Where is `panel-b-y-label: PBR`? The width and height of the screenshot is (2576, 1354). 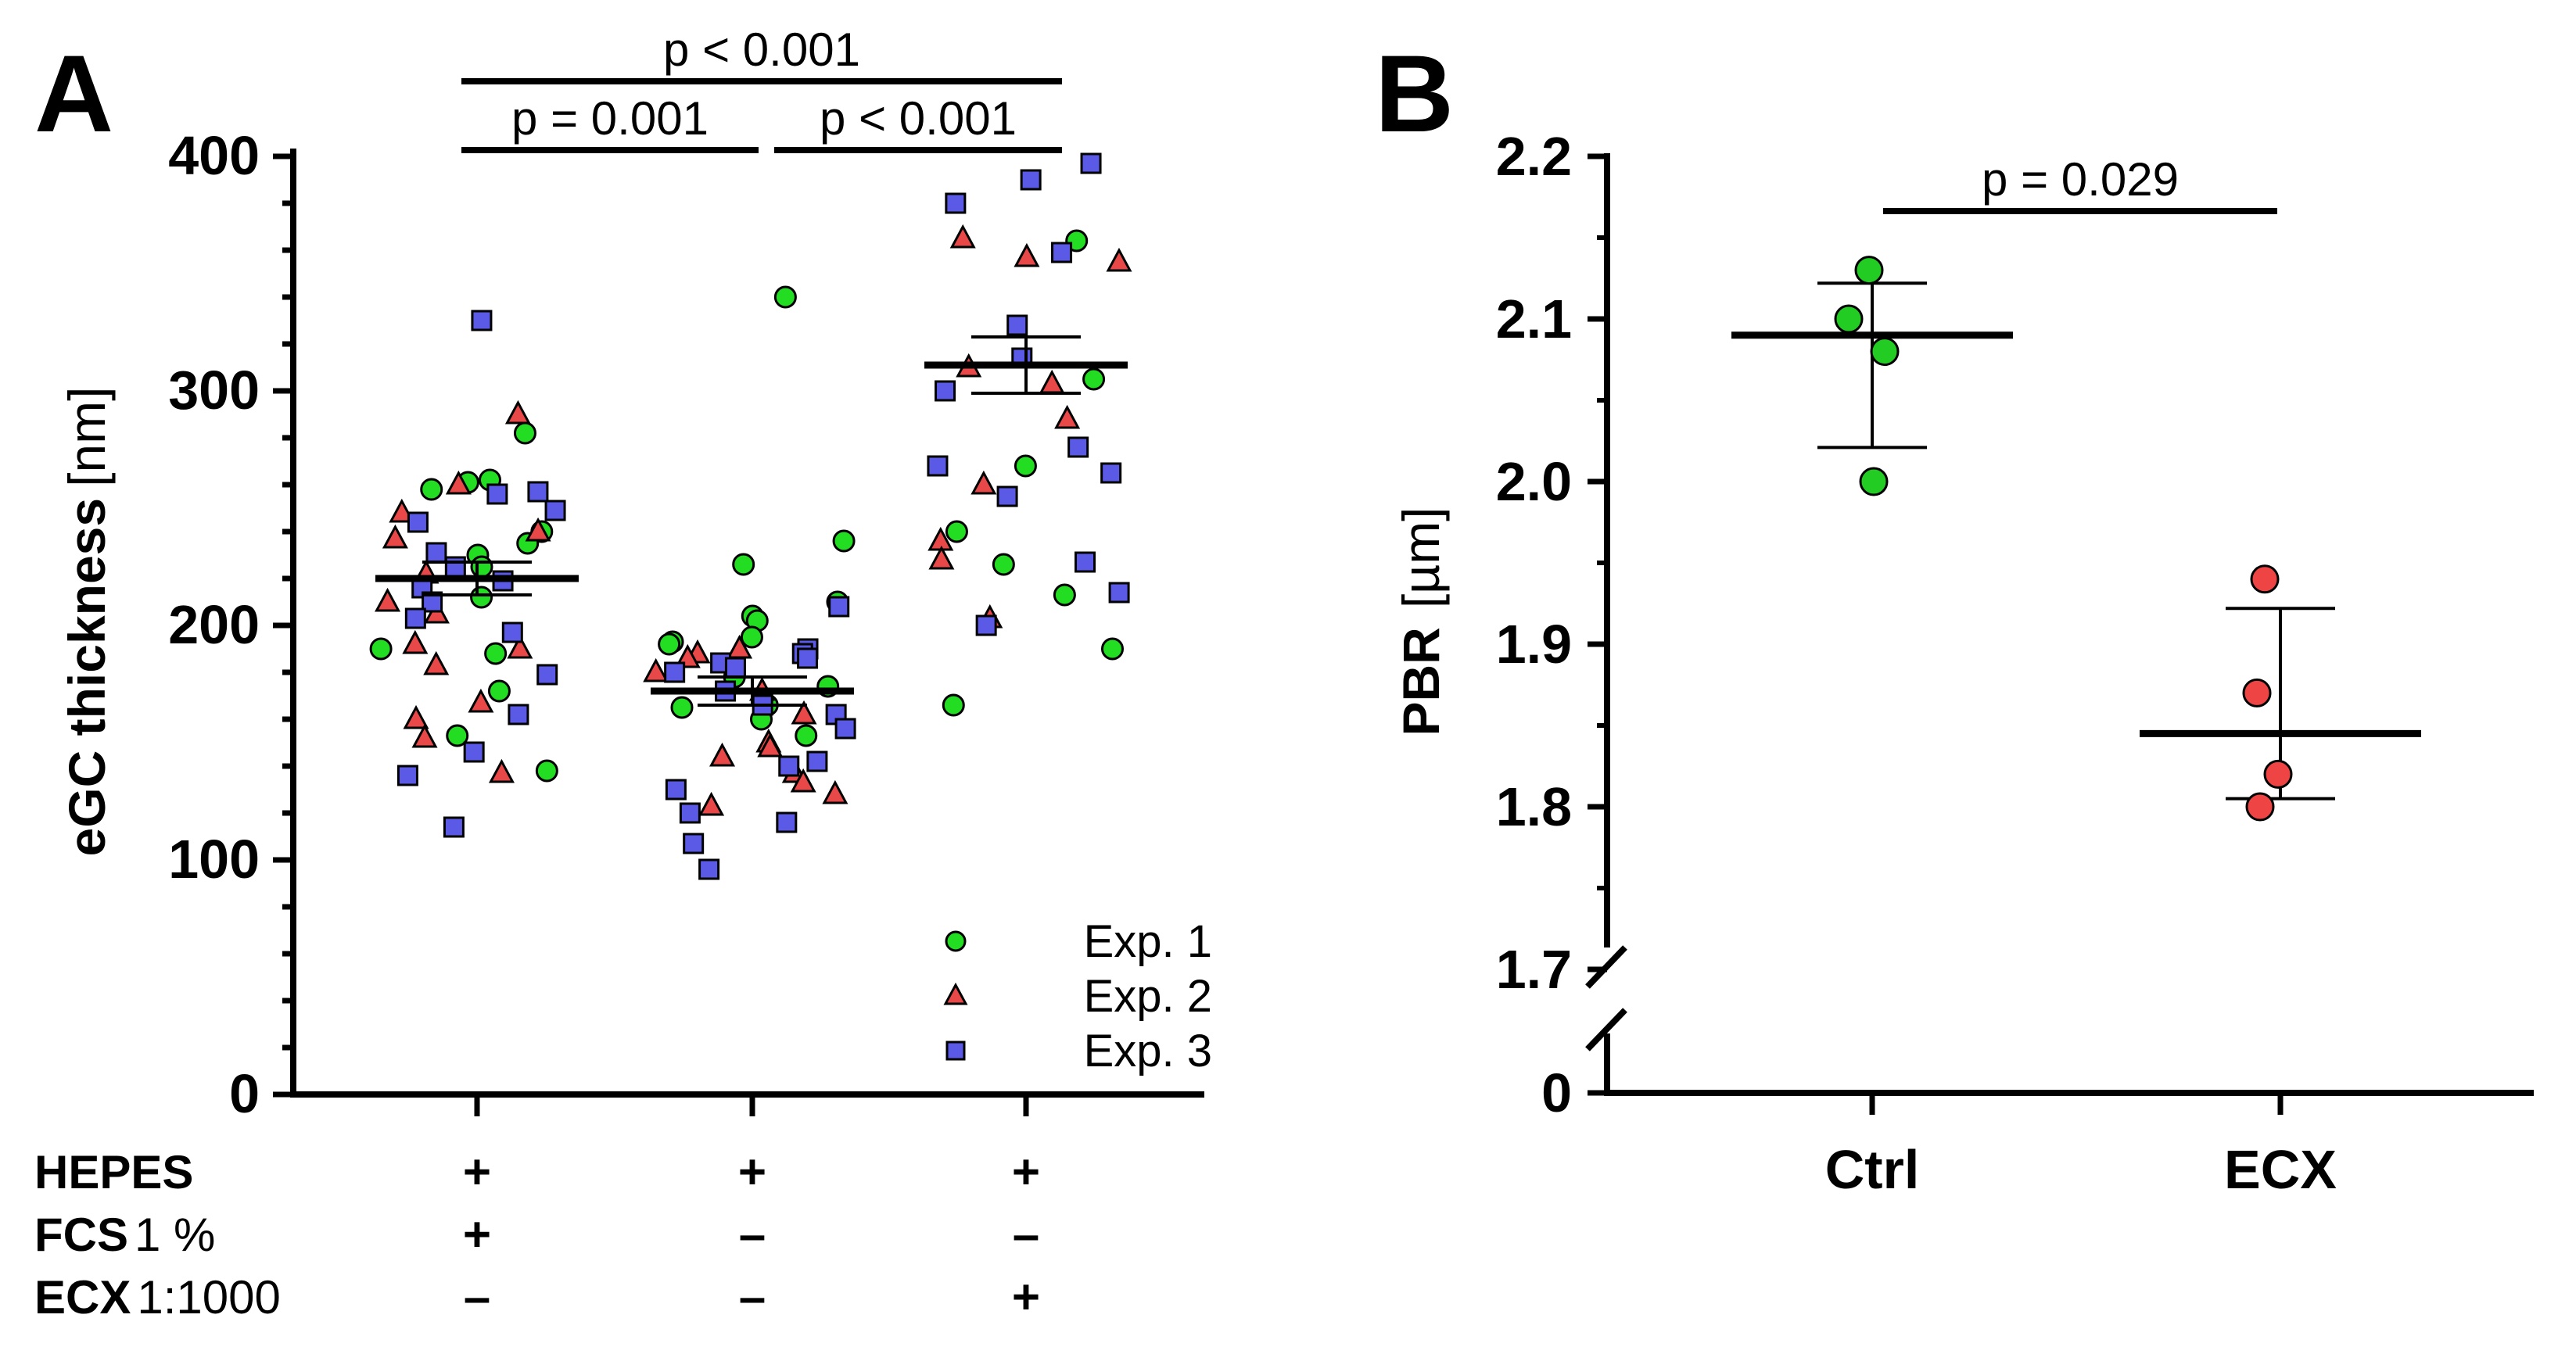
panel-b-y-label: PBR is located at coordinates (1421, 681).